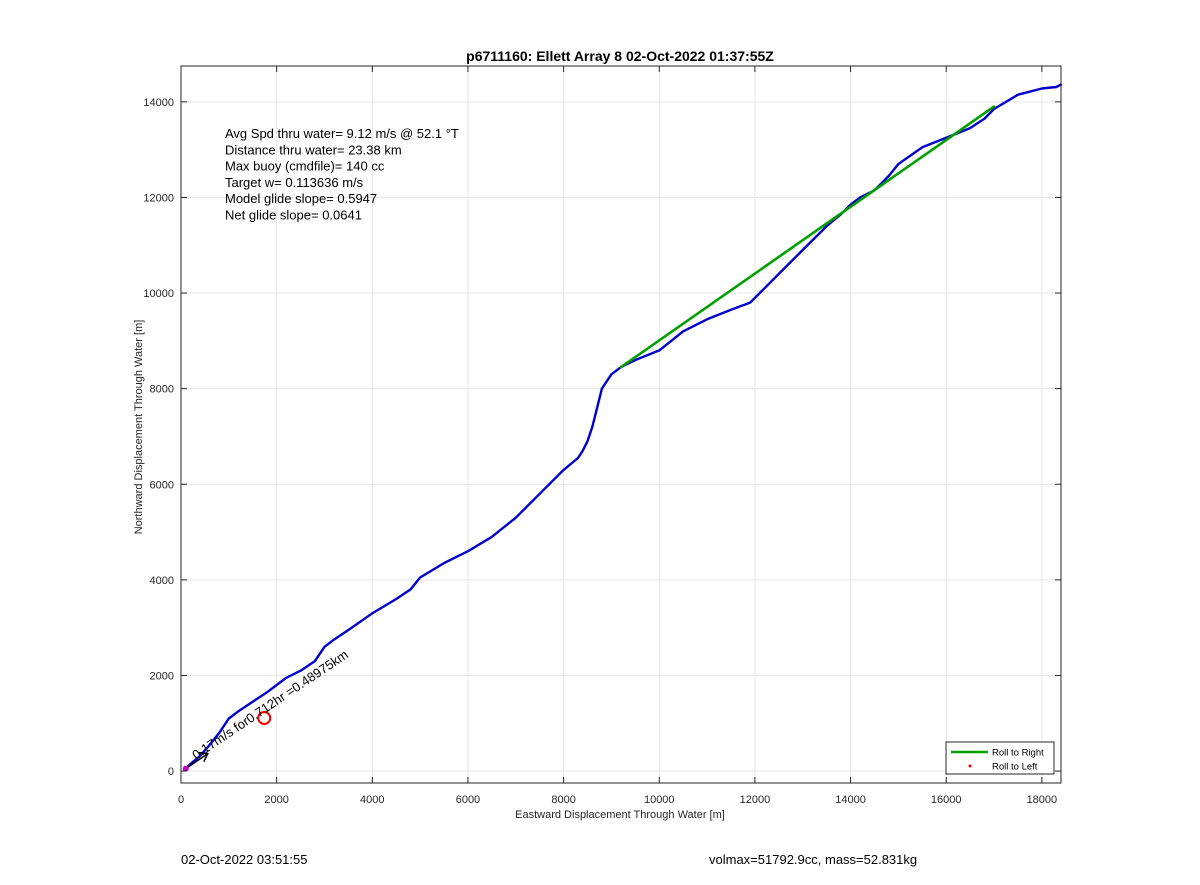  I want to click on stats-line: Distance thru water= 23.38 km, so click(313, 149).